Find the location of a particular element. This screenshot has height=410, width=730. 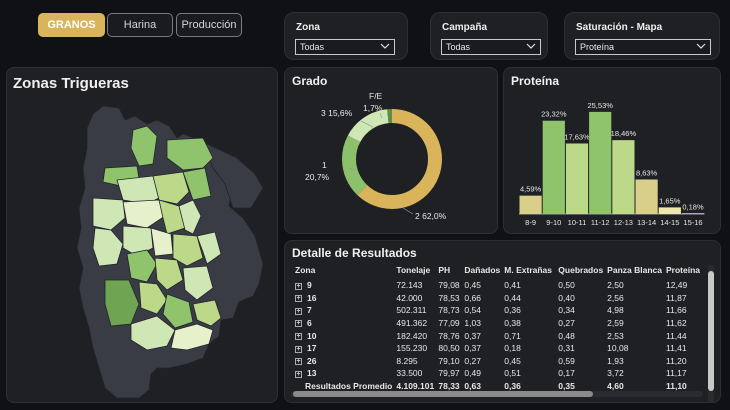

cell-panza-blanca: 10,08 is located at coordinates (618, 348).